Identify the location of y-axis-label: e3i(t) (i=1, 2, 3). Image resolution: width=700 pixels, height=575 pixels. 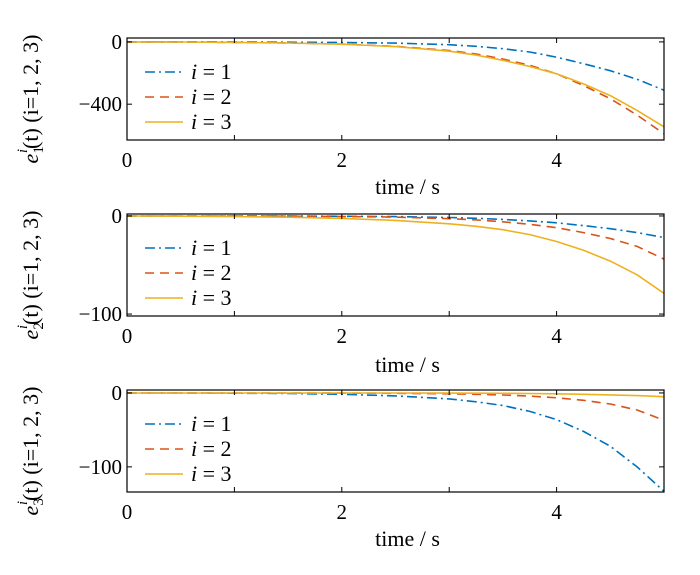
(31, 451).